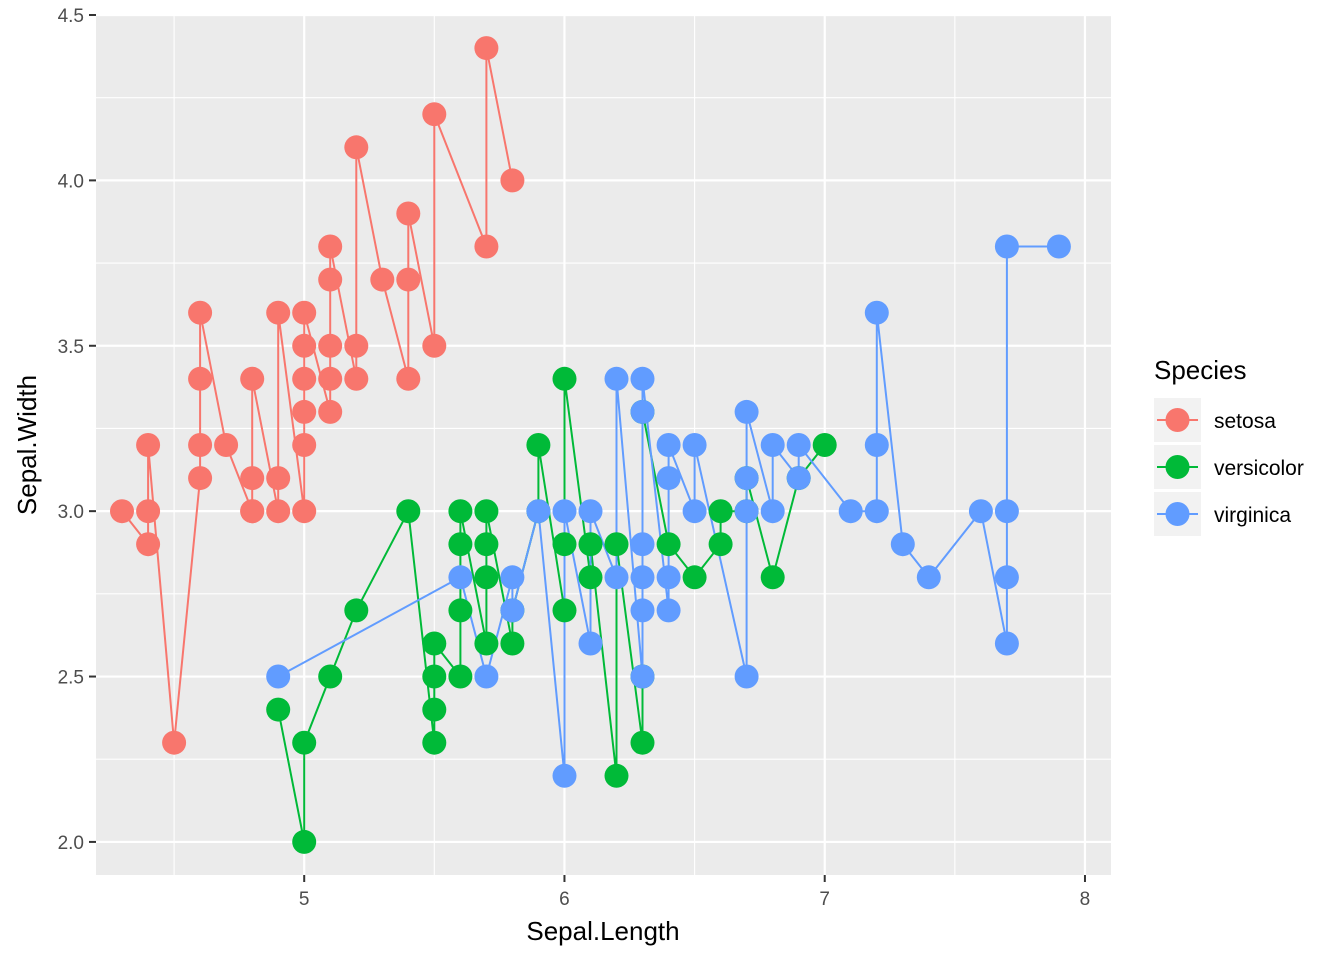 This screenshot has height=960, width=1344. I want to click on legend-label-versicolor: versicolor, so click(1259, 468).